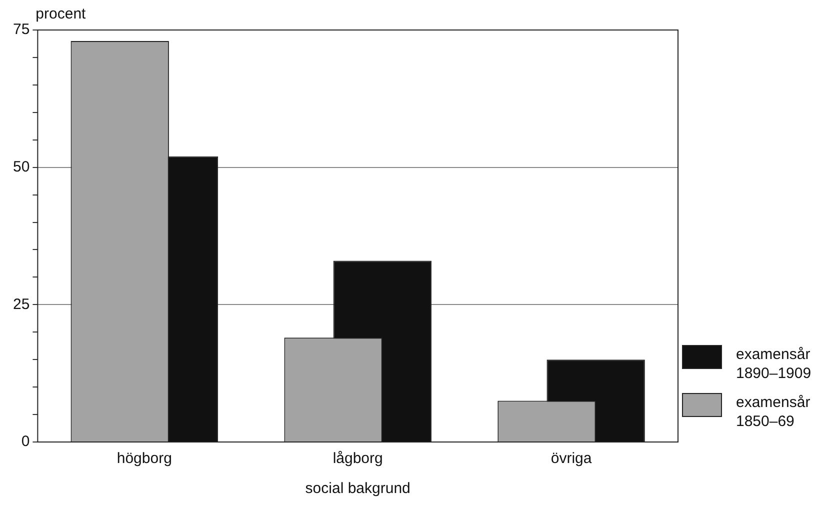  I want to click on y-tick-label: 25, so click(21, 304).